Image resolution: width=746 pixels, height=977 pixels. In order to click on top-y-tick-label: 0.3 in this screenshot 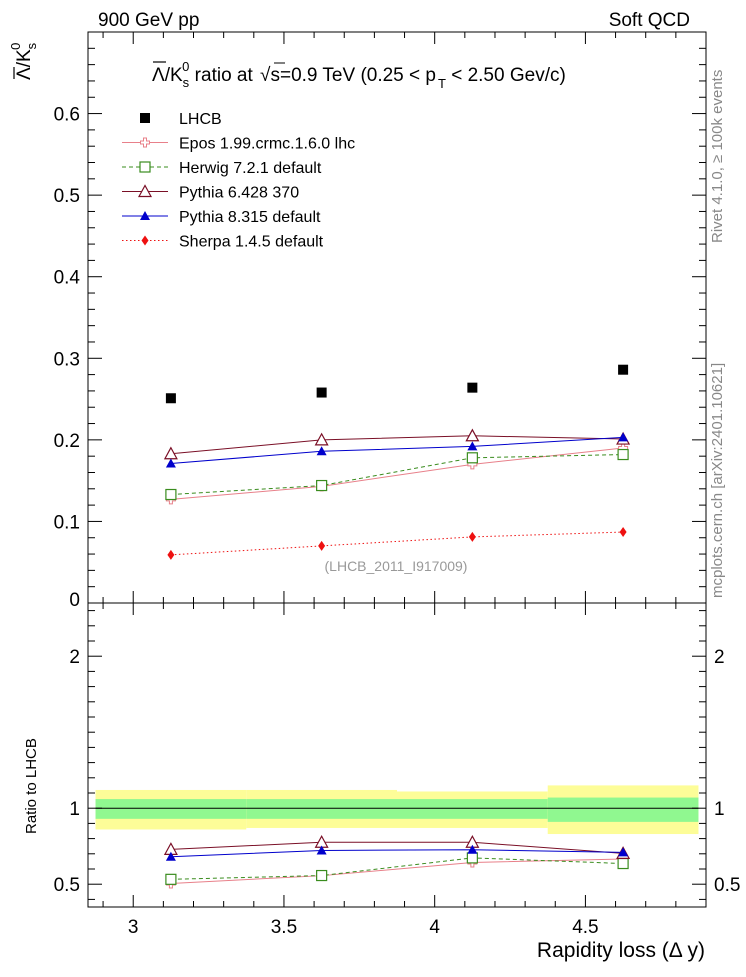, I will do `click(67, 359)`.